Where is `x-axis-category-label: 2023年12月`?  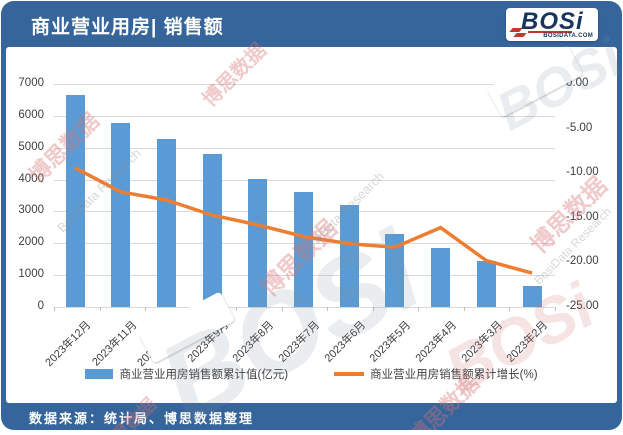 x-axis-category-label: 2023年12月 is located at coordinates (68, 344).